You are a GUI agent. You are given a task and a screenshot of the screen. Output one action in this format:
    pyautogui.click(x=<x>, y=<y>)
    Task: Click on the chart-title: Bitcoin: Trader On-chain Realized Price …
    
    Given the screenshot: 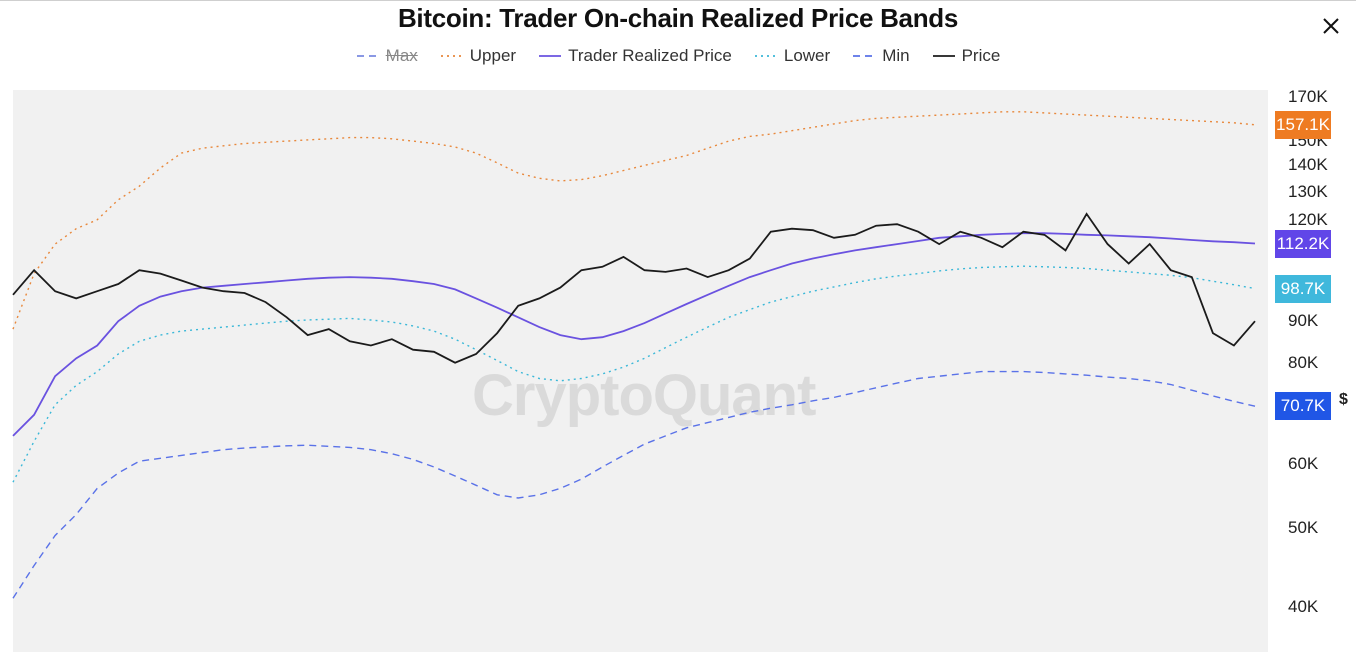 What is the action you would take?
    pyautogui.click(x=678, y=18)
    